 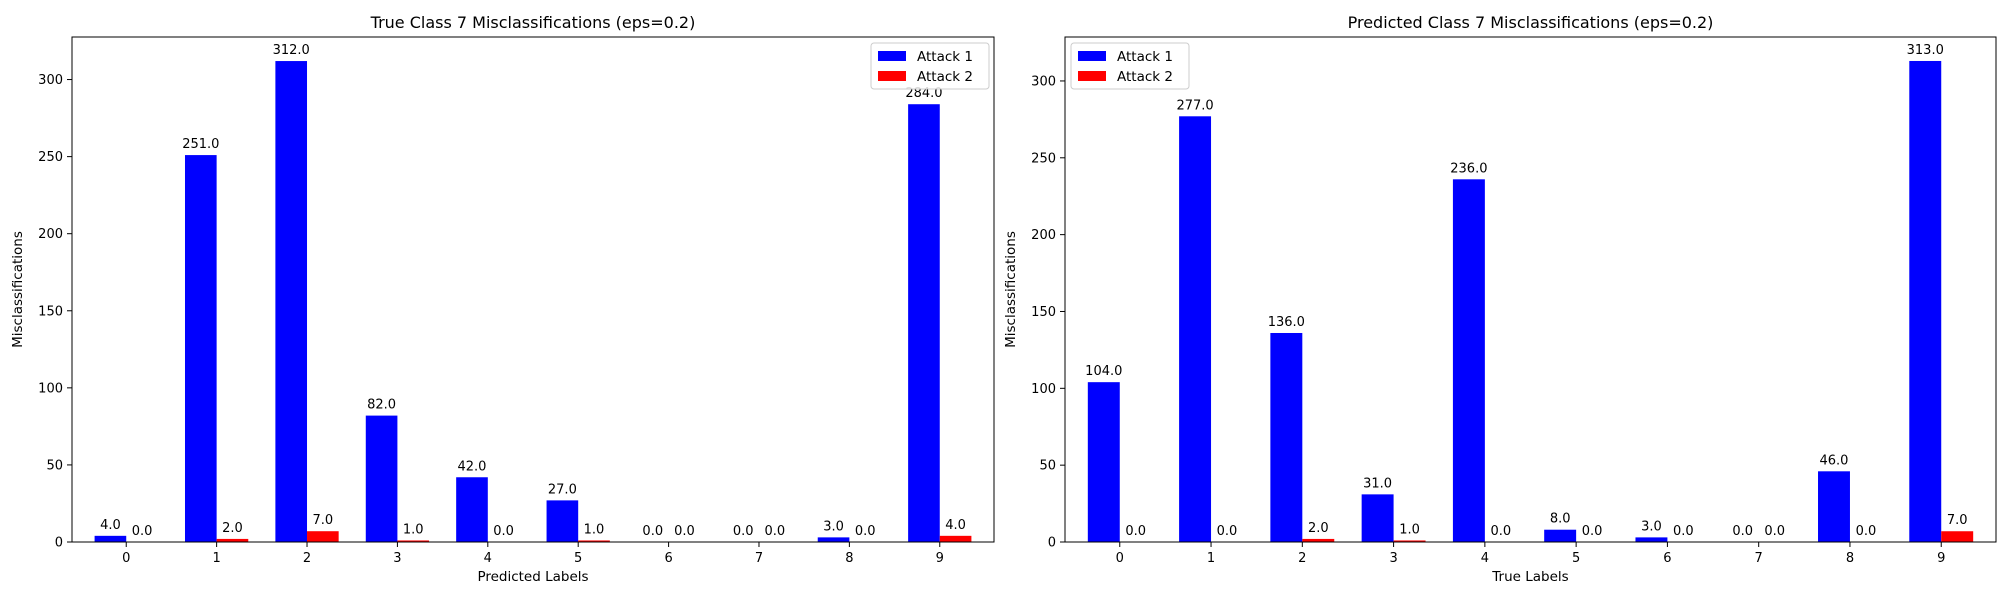 What do you see at coordinates (54, 465) in the screenshot?
I see `y-tick-label: 50` at bounding box center [54, 465].